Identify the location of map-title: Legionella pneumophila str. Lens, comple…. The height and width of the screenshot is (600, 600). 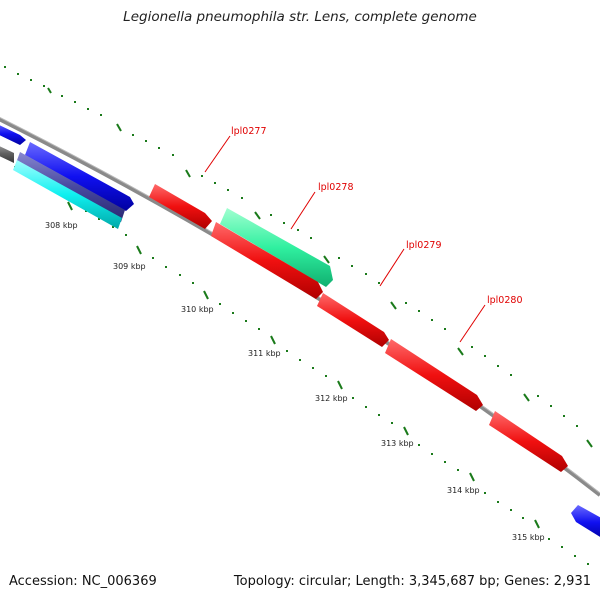
(300, 17).